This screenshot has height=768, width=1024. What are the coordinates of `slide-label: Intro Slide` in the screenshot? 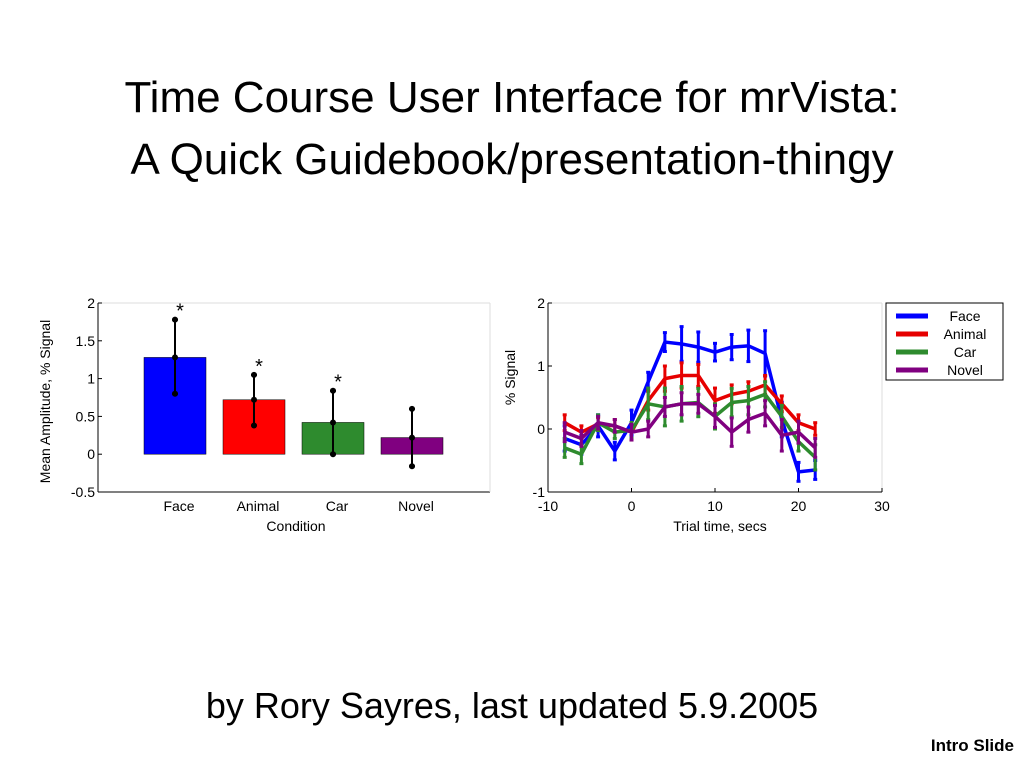 It's located at (972, 745).